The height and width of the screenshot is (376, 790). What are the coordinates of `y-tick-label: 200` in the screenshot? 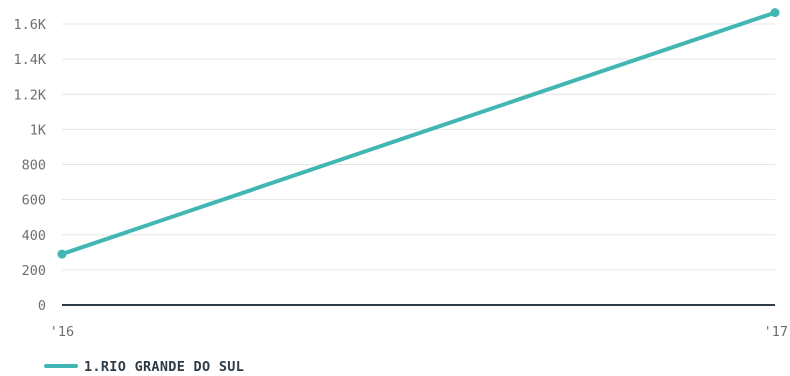 It's located at (34, 271).